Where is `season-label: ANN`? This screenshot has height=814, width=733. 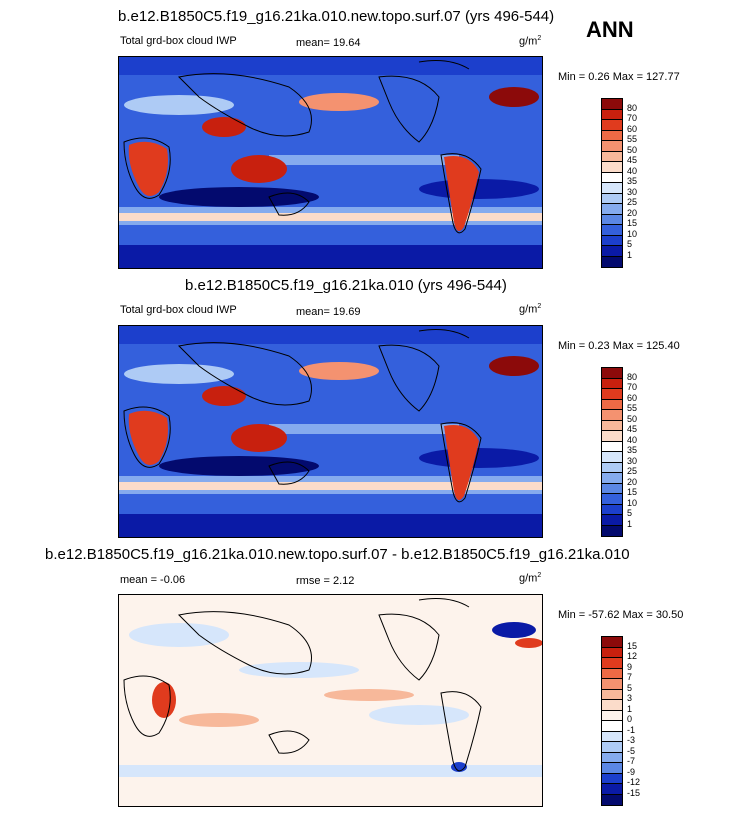 season-label: ANN is located at coordinates (610, 29).